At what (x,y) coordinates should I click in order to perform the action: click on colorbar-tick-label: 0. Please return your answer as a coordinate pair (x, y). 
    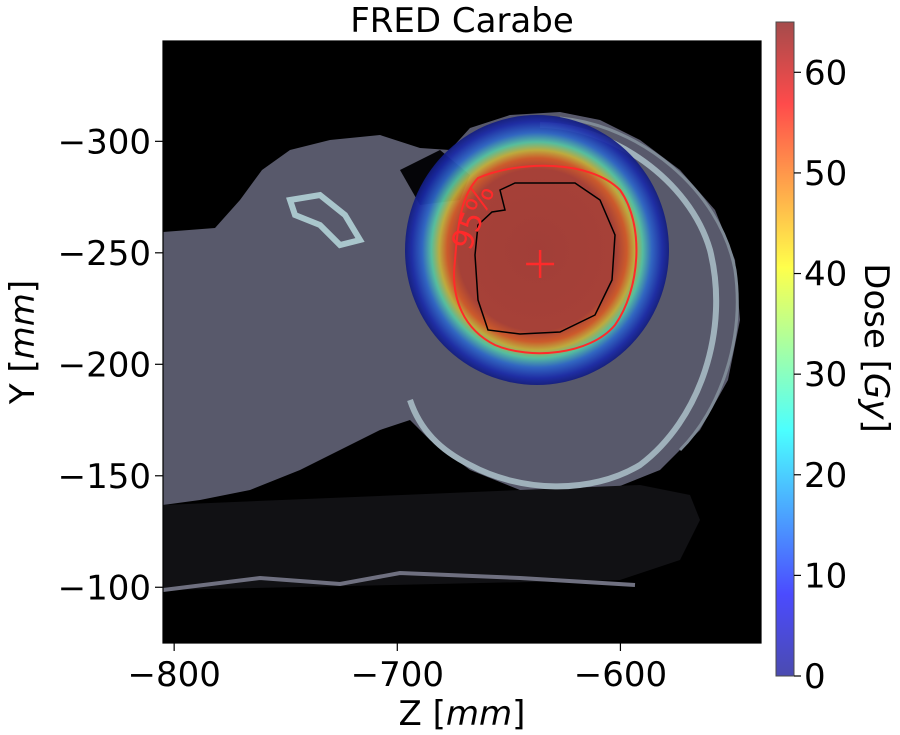
    Looking at the image, I should click on (815, 677).